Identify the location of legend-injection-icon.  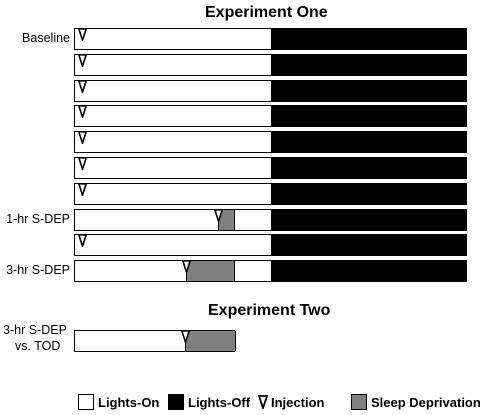
(263, 402).